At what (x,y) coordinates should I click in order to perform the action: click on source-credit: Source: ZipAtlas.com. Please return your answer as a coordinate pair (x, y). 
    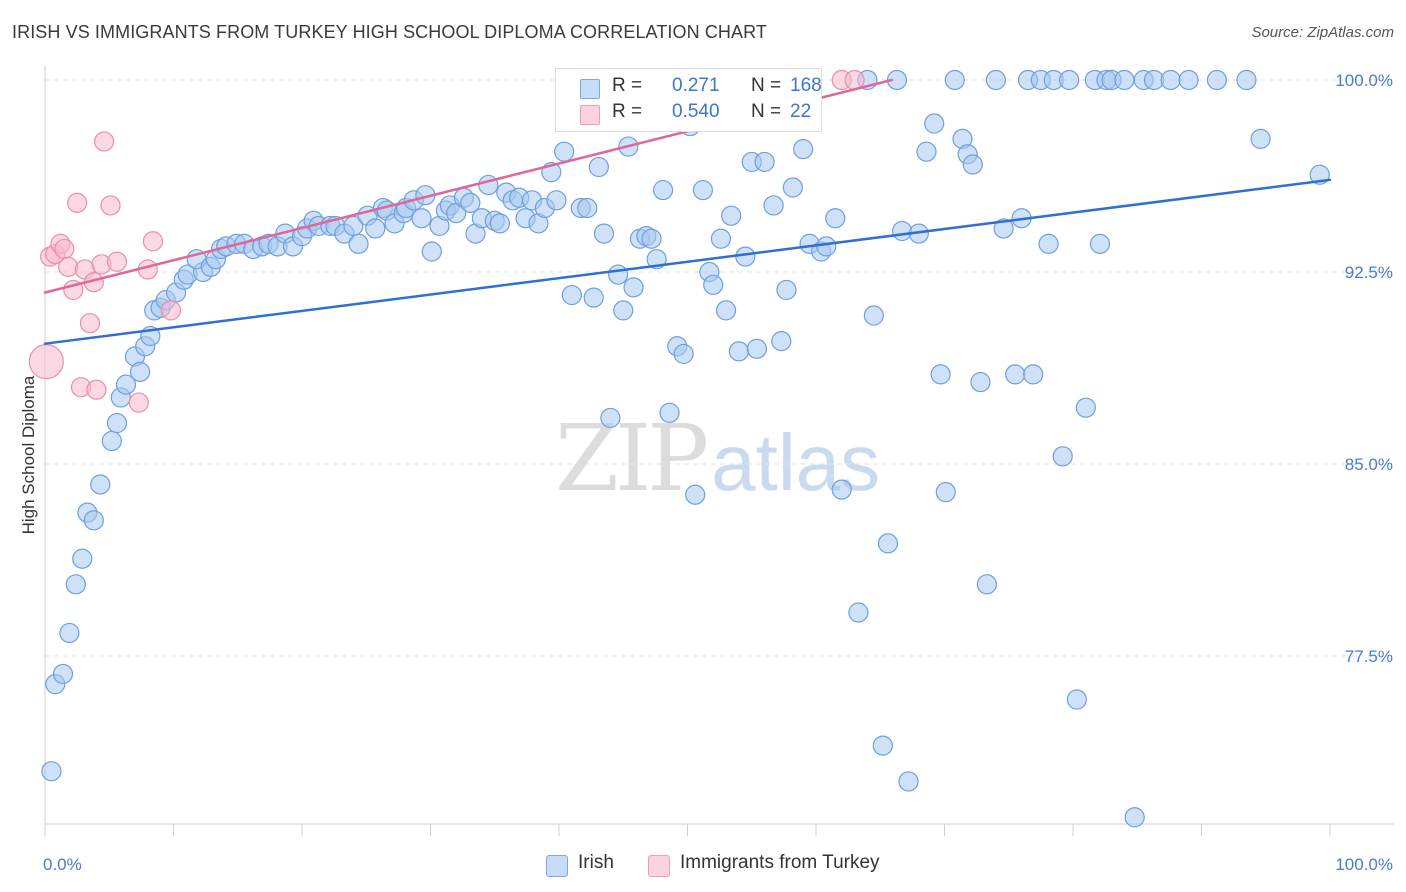
    Looking at the image, I should click on (1322, 32).